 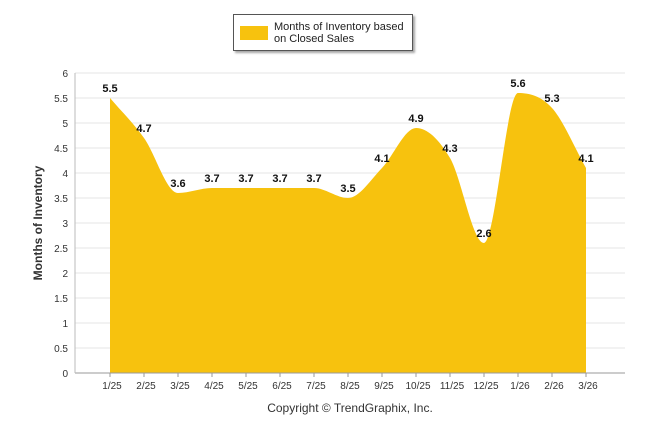 What do you see at coordinates (254, 32) in the screenshot?
I see `legend-swatch` at bounding box center [254, 32].